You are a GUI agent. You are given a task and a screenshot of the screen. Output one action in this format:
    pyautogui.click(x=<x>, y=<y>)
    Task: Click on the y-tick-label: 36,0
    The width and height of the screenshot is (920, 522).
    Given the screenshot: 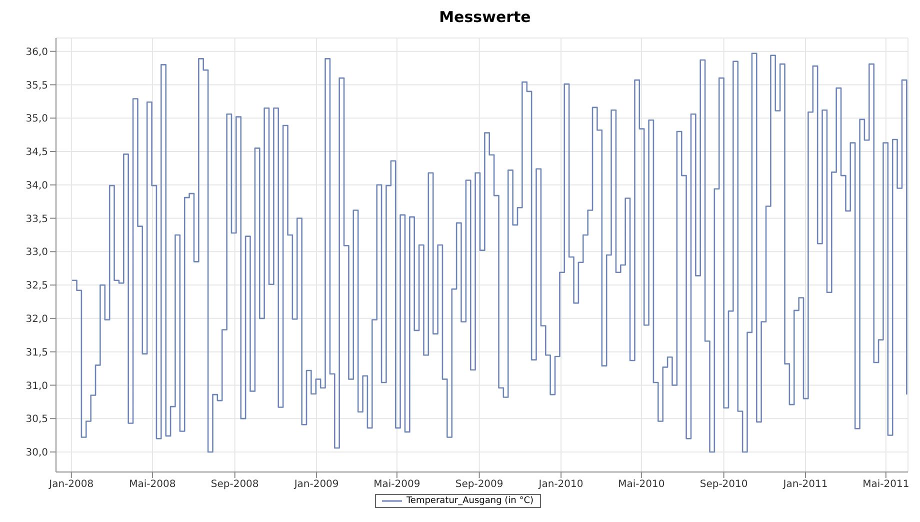 What is the action you would take?
    pyautogui.click(x=37, y=52)
    